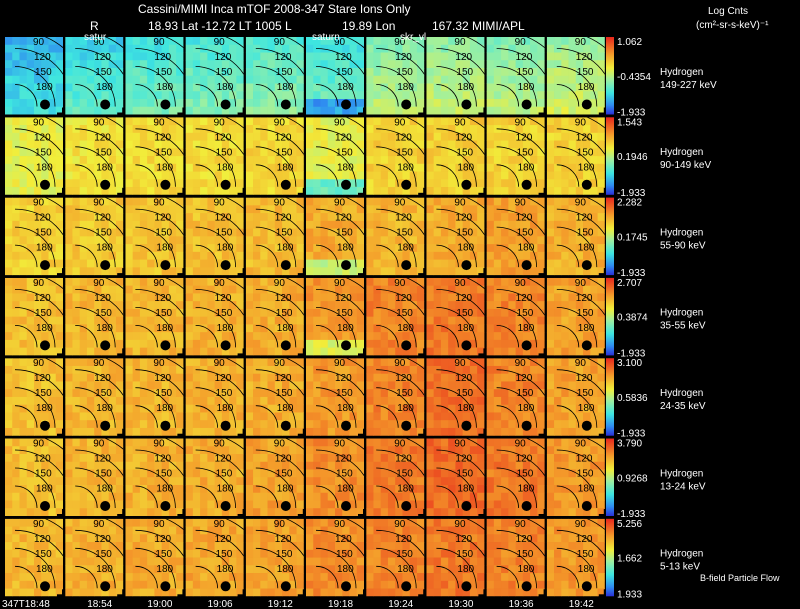 This screenshot has width=800, height=609. Describe the element at coordinates (466, 345) in the screenshot. I see `saturn-marker` at that location.